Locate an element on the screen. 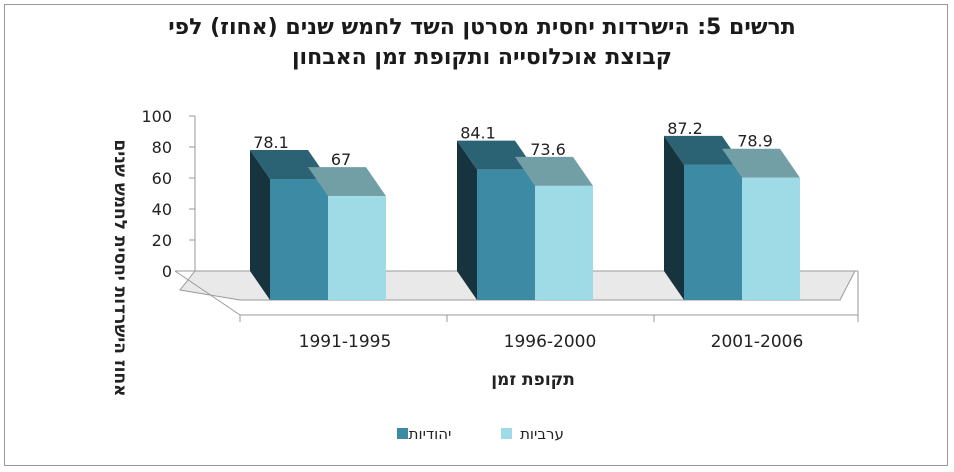  x-axis-ticks: 1991-1995 1996-2000 2001-2006 is located at coordinates (551, 342).